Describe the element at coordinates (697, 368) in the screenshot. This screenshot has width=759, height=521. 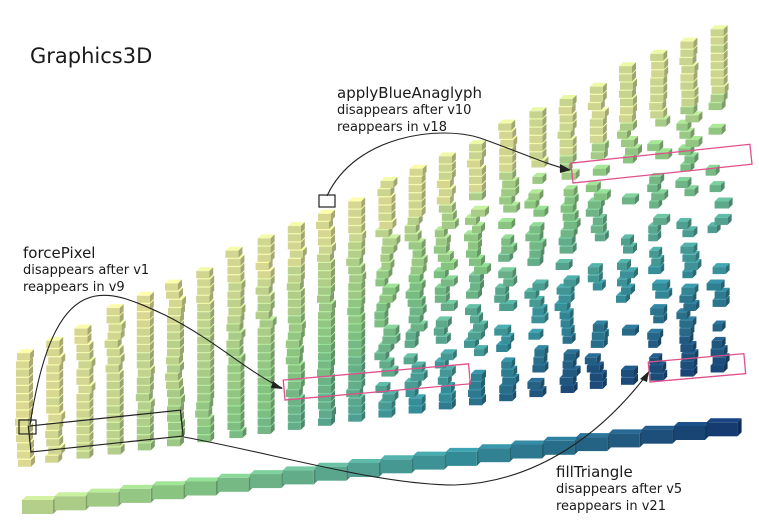
I see `fill-triangle-reappear-box` at that location.